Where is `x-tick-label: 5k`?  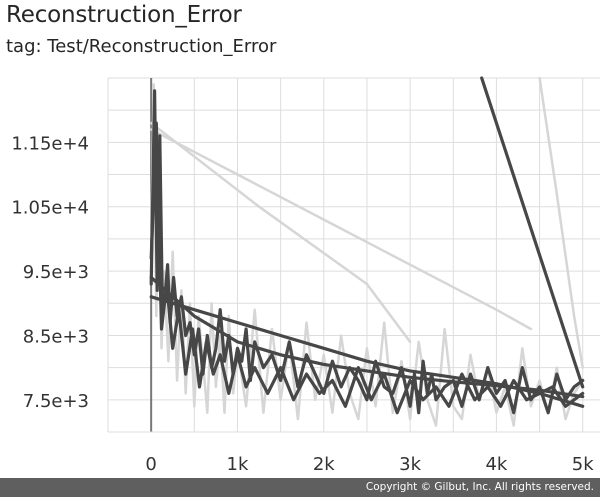 x-tick-label: 5k is located at coordinates (583, 464).